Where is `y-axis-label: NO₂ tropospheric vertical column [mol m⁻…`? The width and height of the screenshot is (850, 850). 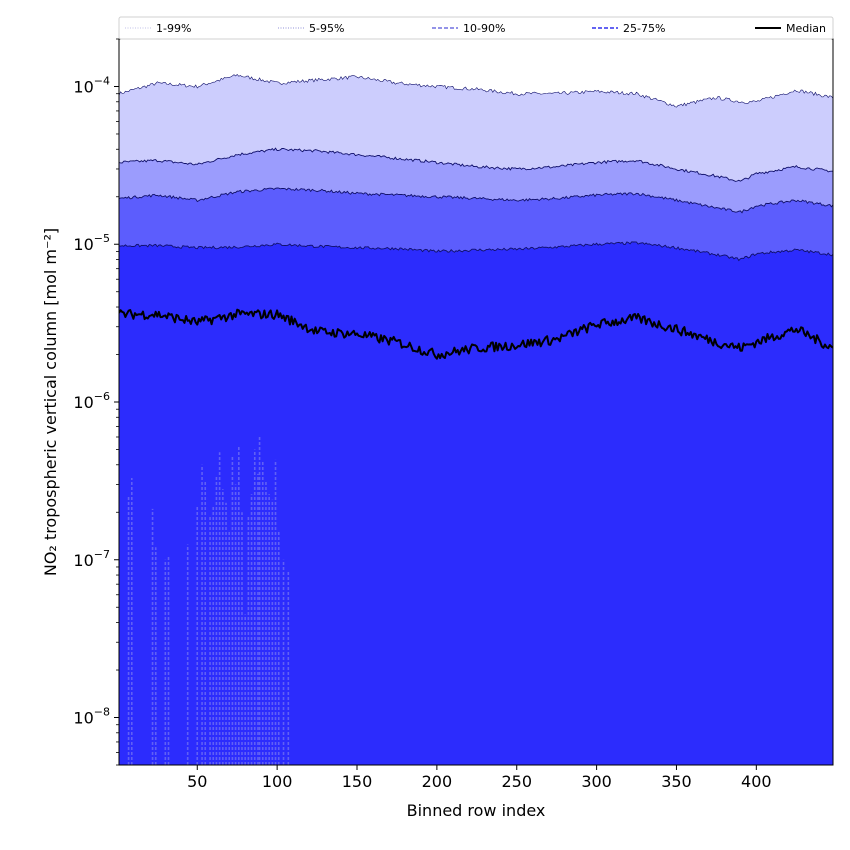 y-axis-label: NO₂ tropospheric vertical column [mol m⁻… is located at coordinates (50, 402).